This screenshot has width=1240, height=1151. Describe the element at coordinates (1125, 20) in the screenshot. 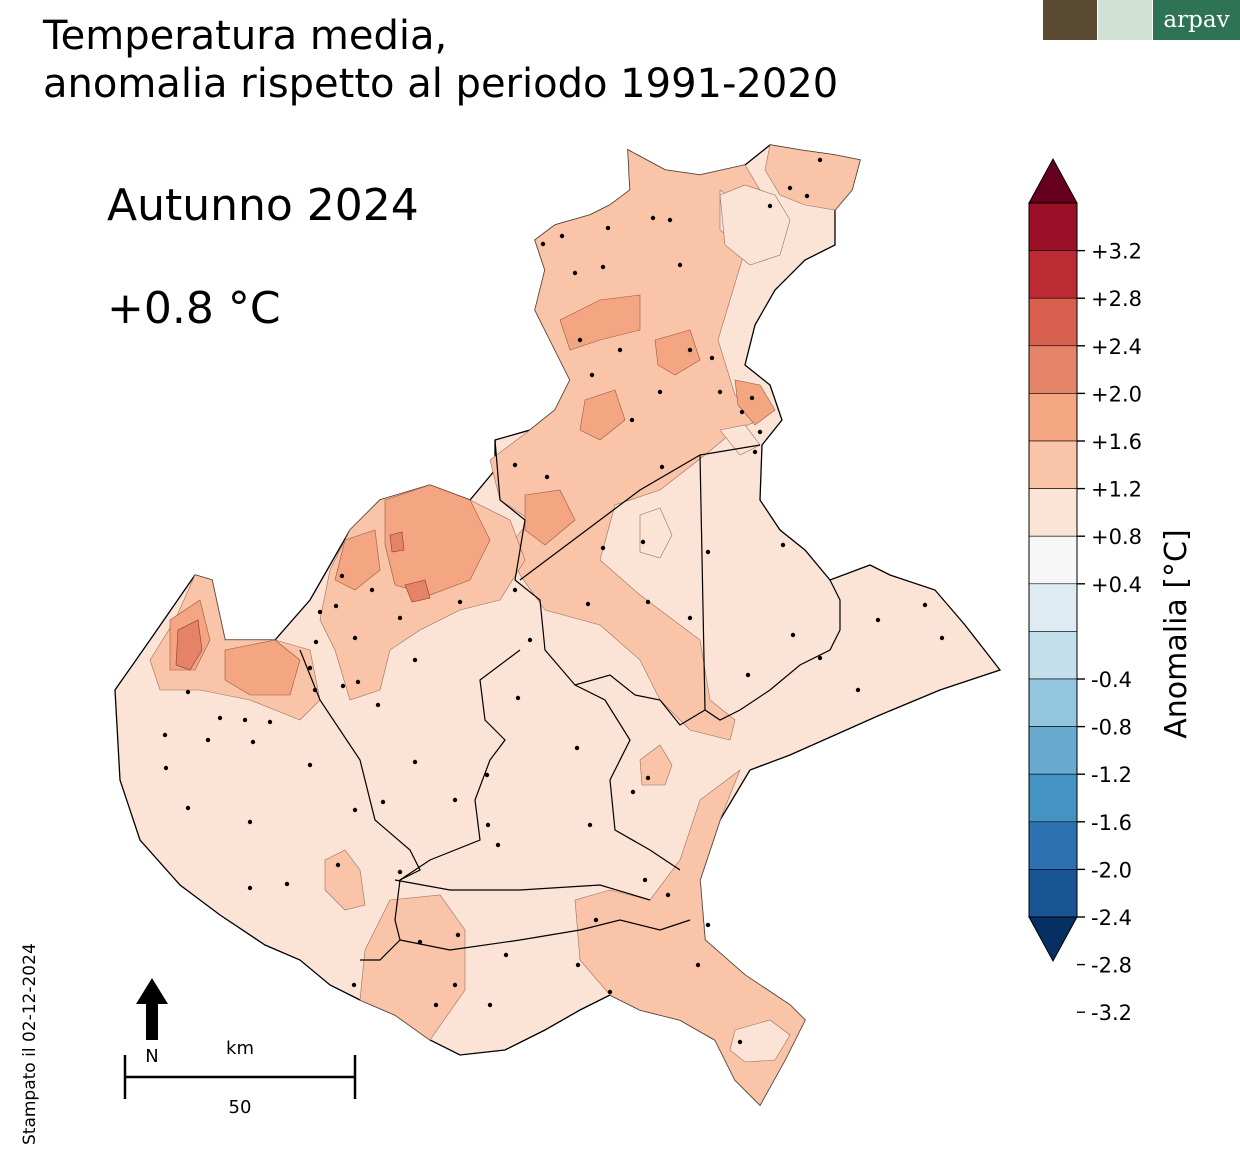

I see `region-logo` at that location.